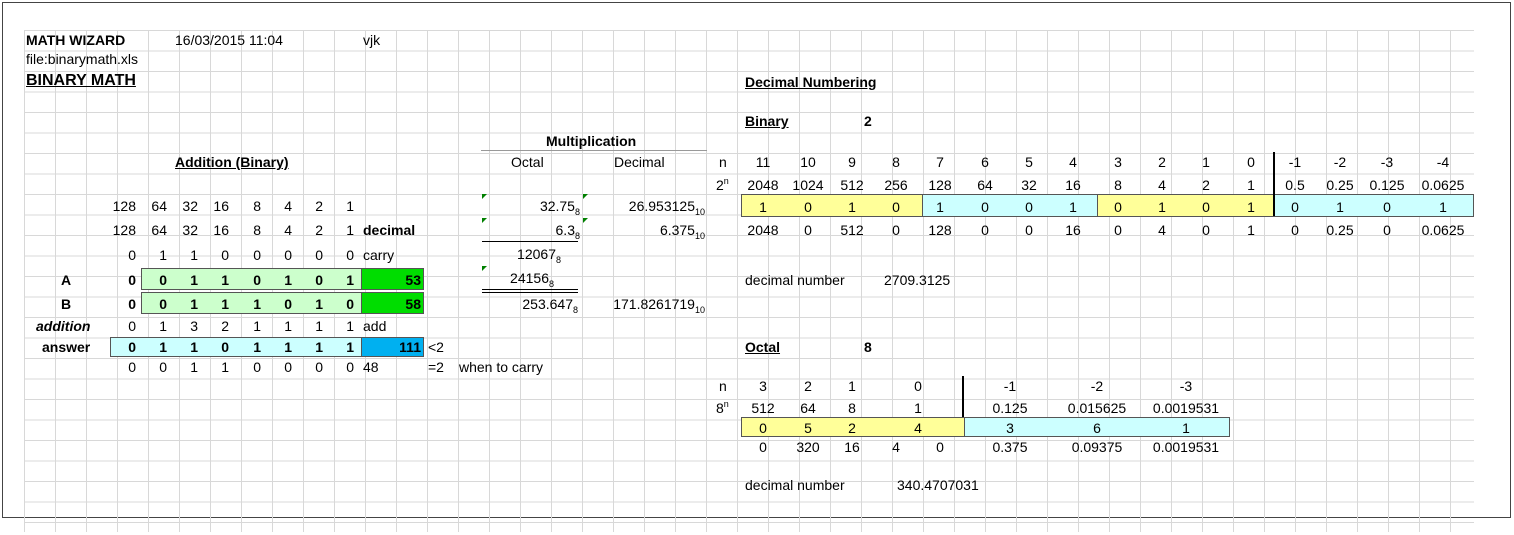 This screenshot has height=535, width=1514. What do you see at coordinates (763, 386) in the screenshot?
I see `octal-cell: 3` at bounding box center [763, 386].